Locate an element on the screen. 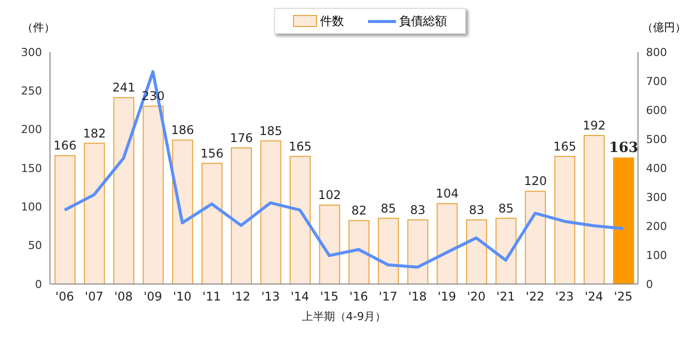 This screenshot has width=700, height=344. data-label: 163 is located at coordinates (623, 148).